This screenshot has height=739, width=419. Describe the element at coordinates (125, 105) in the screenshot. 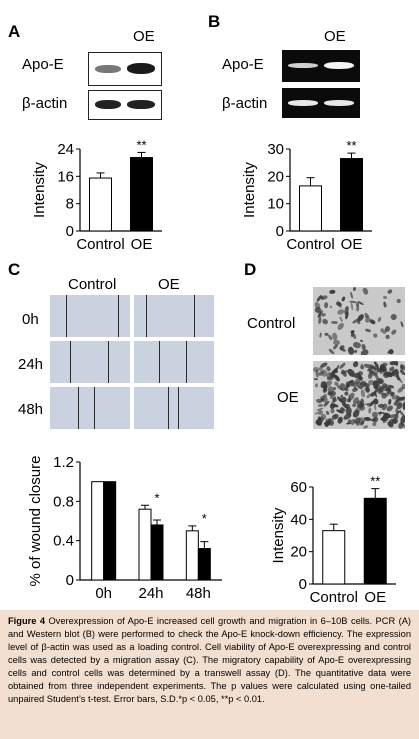

I see `panel-a-actin-blot` at that location.